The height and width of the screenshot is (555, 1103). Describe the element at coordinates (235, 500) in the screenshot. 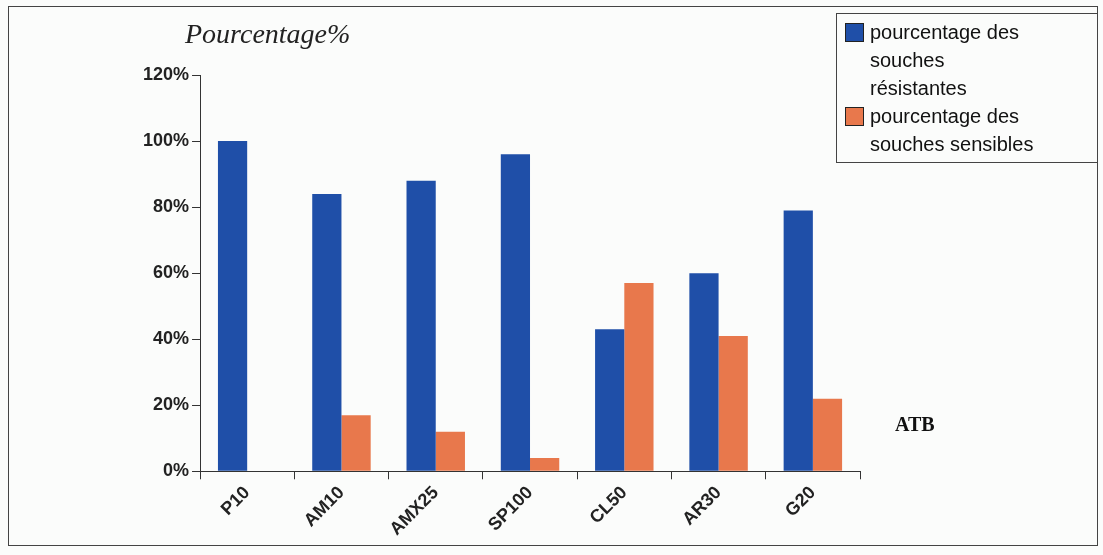

I see `x-tick-label: P10` at that location.